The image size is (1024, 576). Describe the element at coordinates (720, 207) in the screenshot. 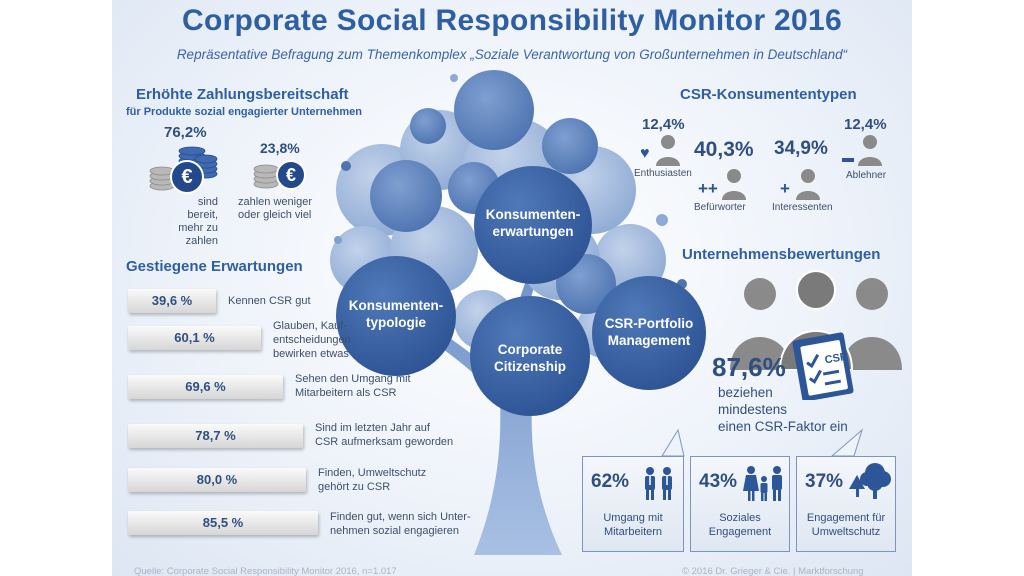

I see `type-label-supporters: Befürworter` at that location.